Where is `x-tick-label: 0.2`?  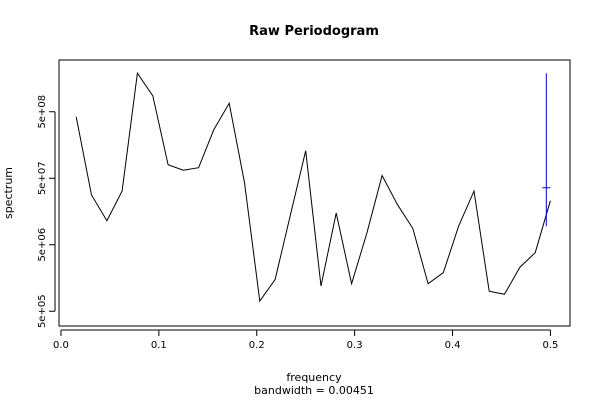 x-tick-label: 0.2 is located at coordinates (257, 345).